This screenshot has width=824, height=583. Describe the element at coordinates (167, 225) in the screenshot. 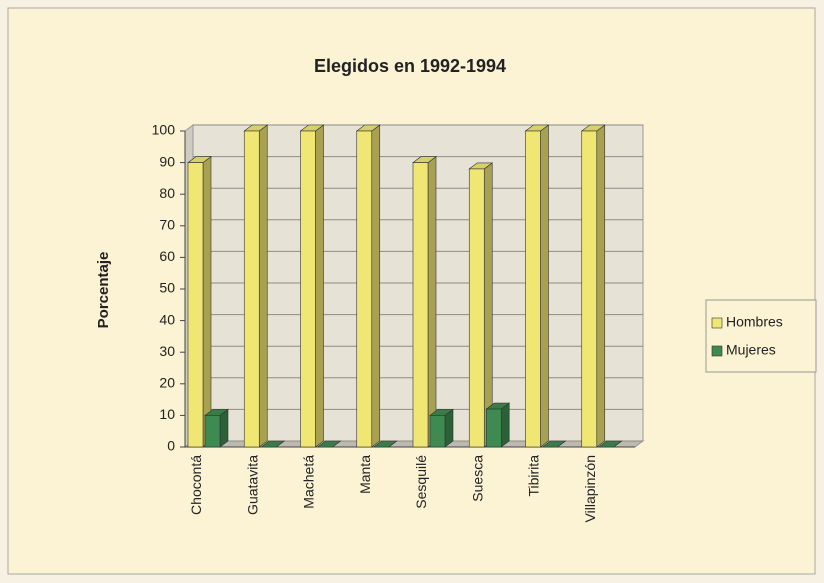

I see `y-tick-label: 70` at that location.